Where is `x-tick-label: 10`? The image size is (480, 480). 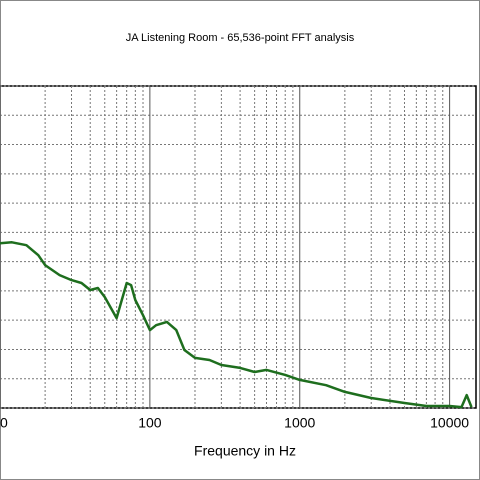
x-tick-label: 10 is located at coordinates (4, 423).